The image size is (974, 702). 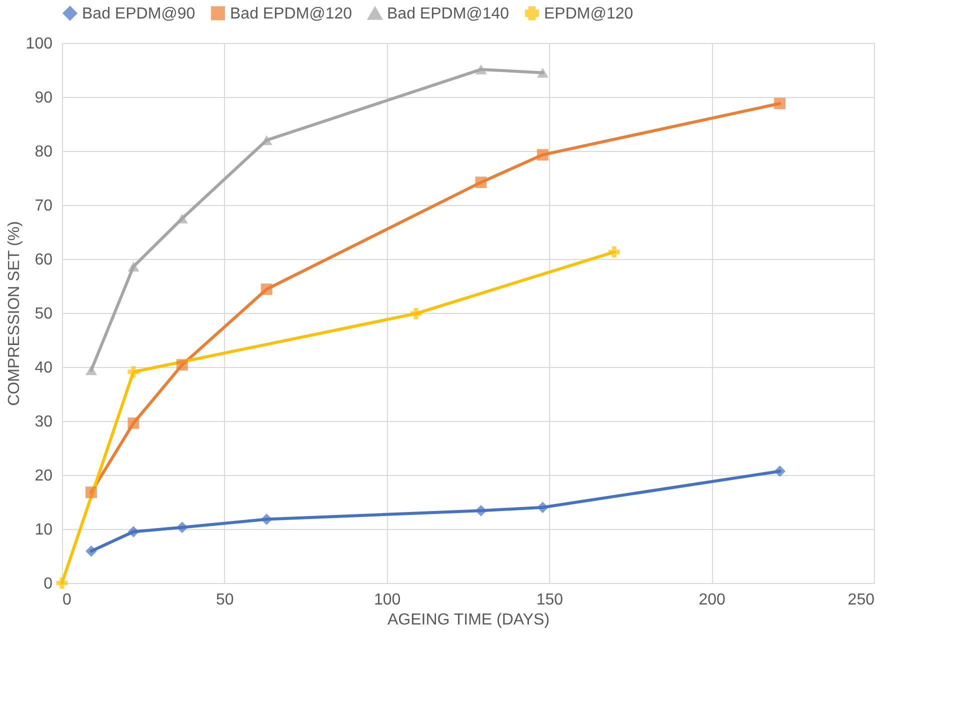 What do you see at coordinates (43, 314) in the screenshot?
I see `y-tick-label: 50` at bounding box center [43, 314].